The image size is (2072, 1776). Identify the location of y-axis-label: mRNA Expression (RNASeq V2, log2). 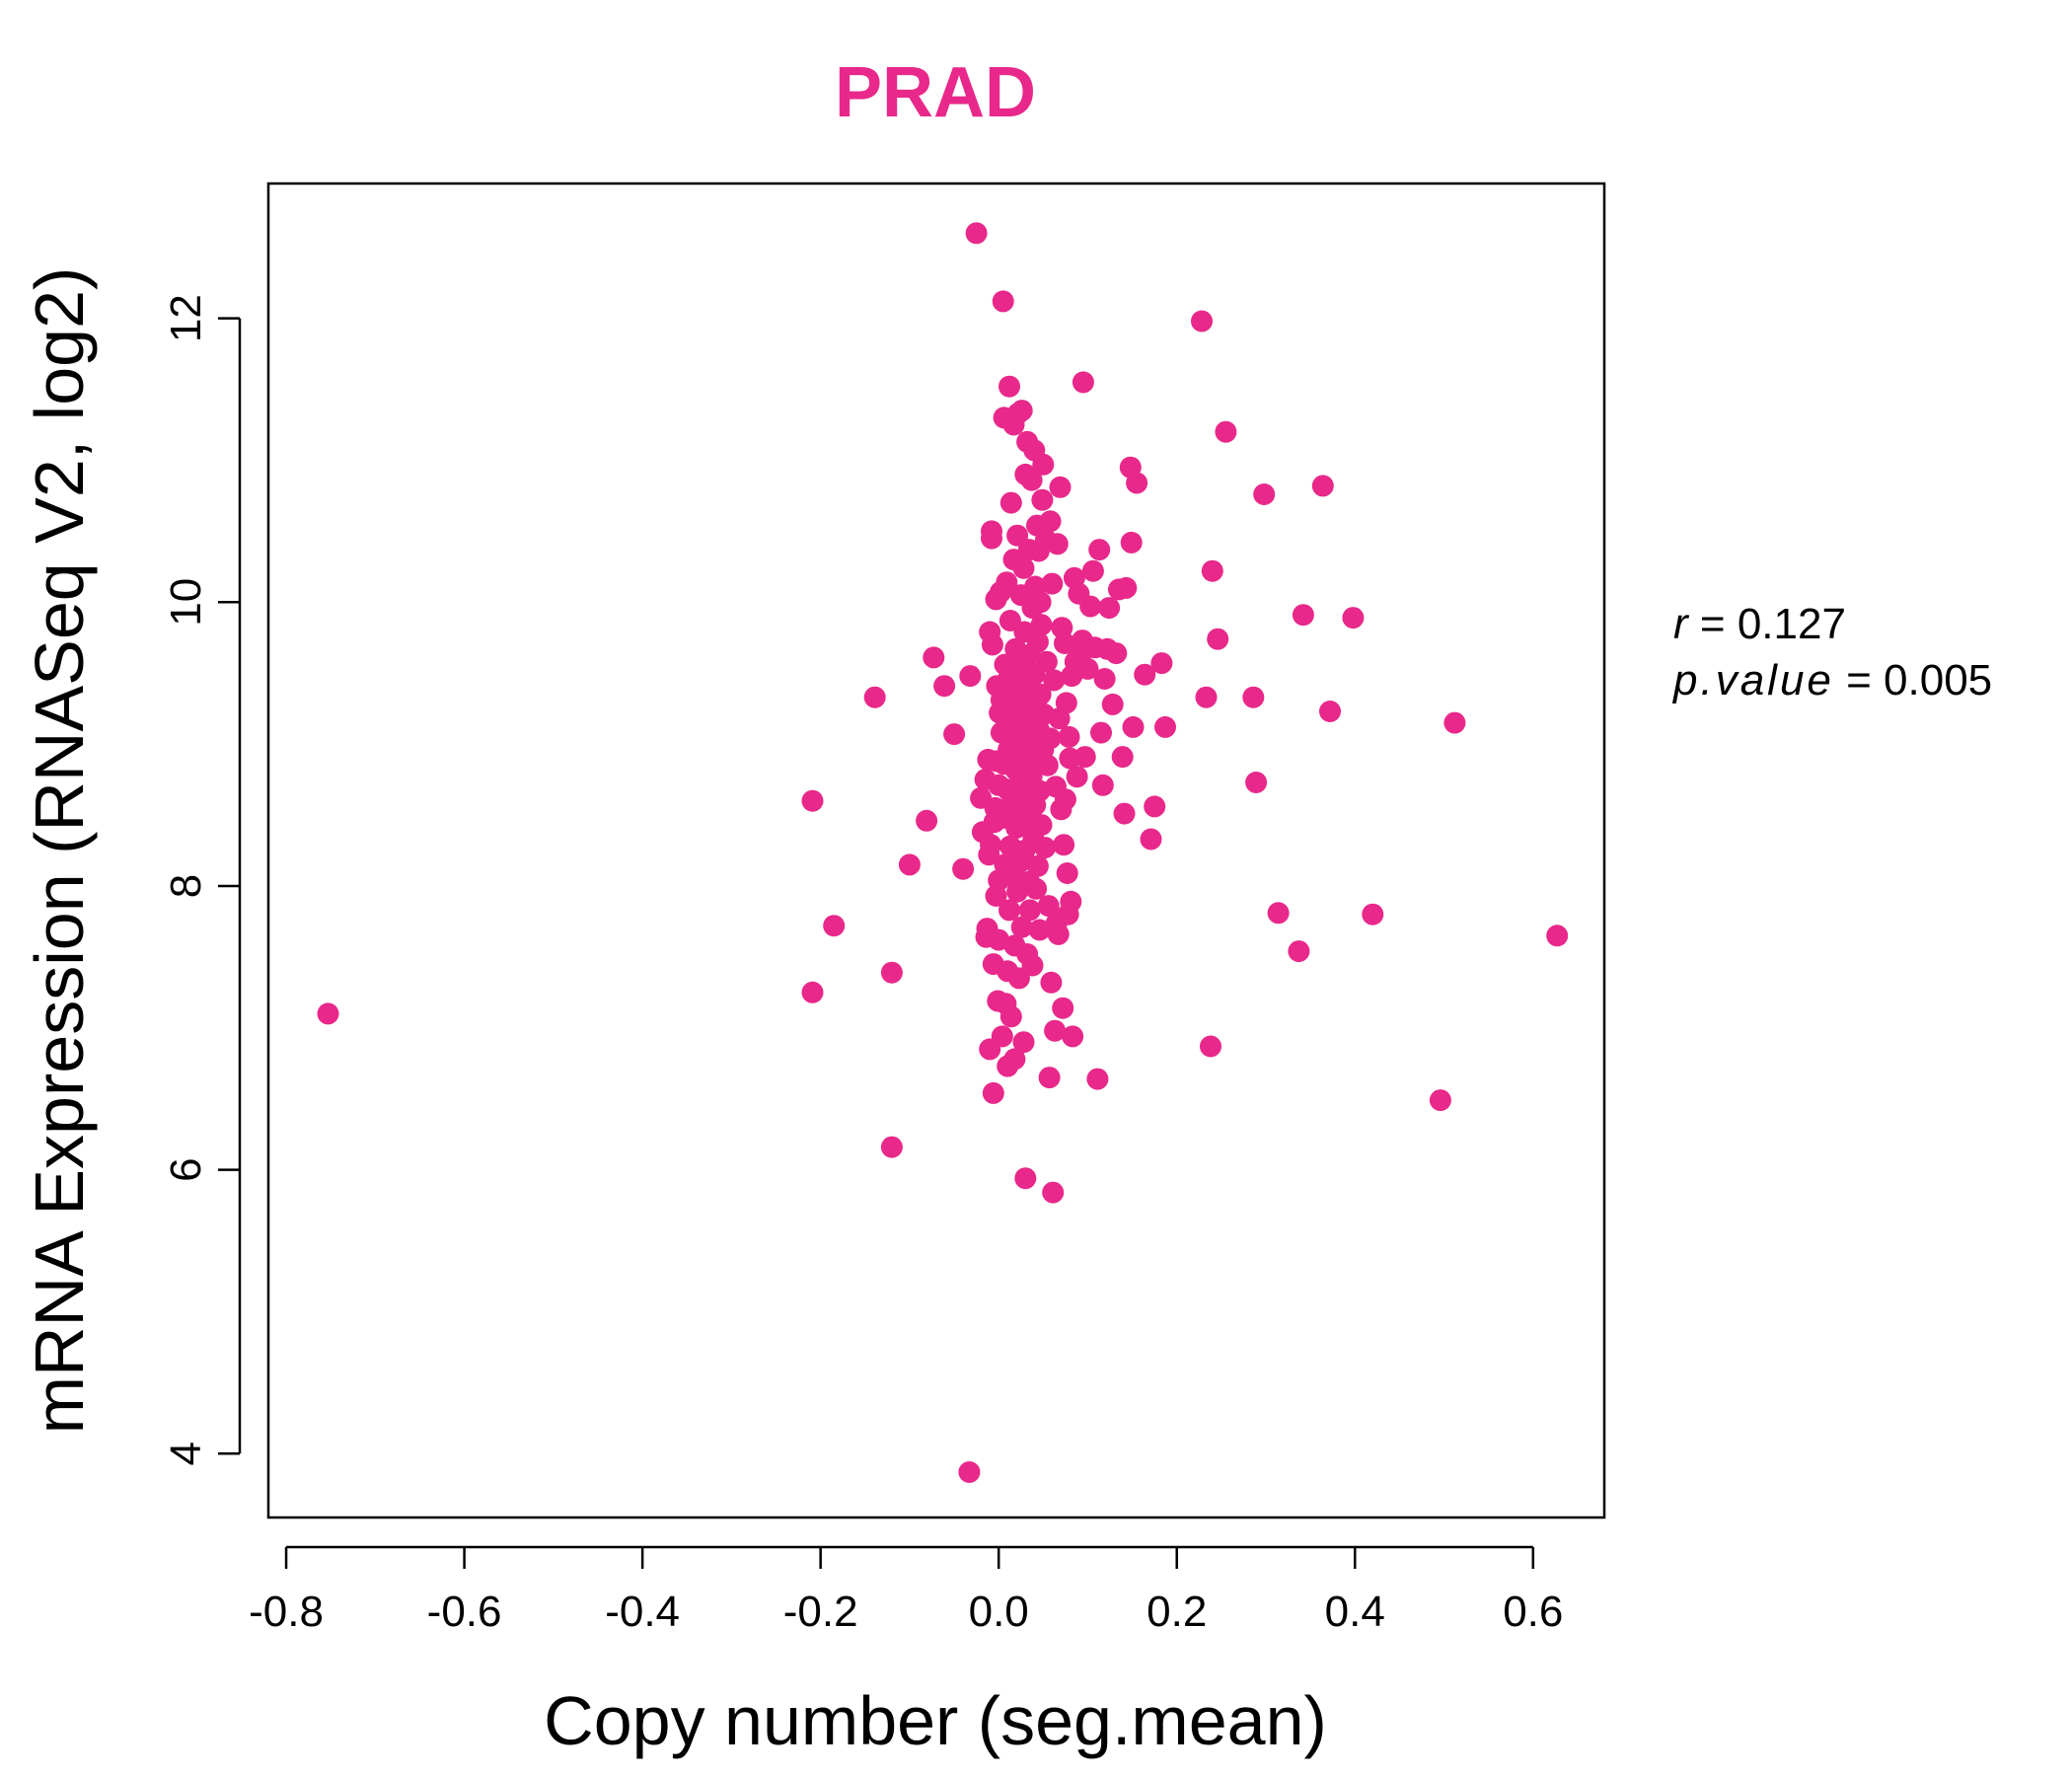
(60, 851).